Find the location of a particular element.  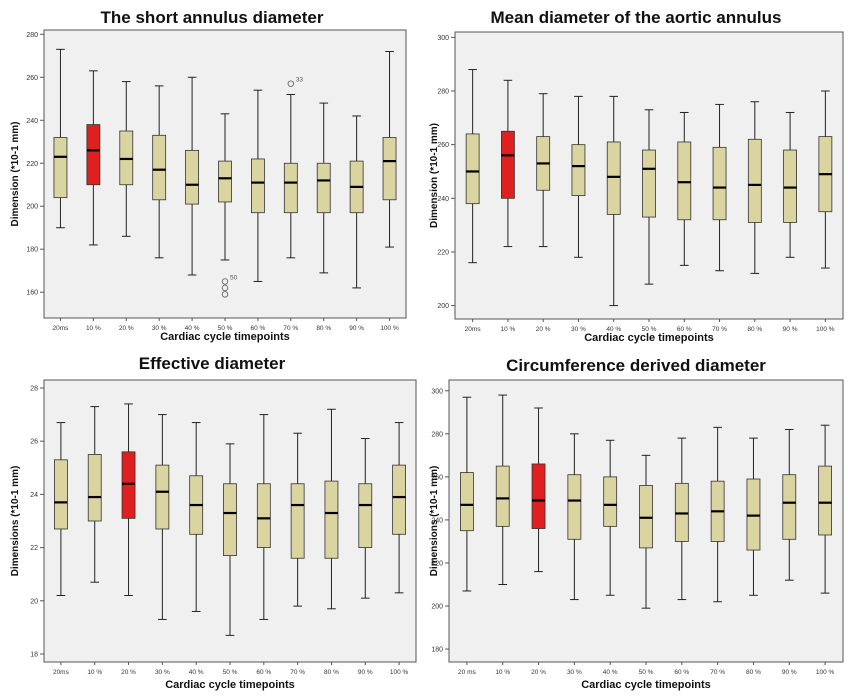

x-tick-label: 20 ms is located at coordinates (467, 672).